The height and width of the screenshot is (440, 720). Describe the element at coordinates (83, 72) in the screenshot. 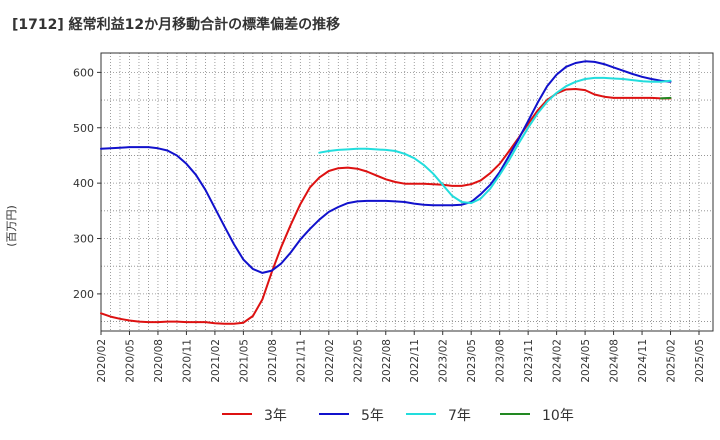

I see `y-tick-label: 600` at that location.